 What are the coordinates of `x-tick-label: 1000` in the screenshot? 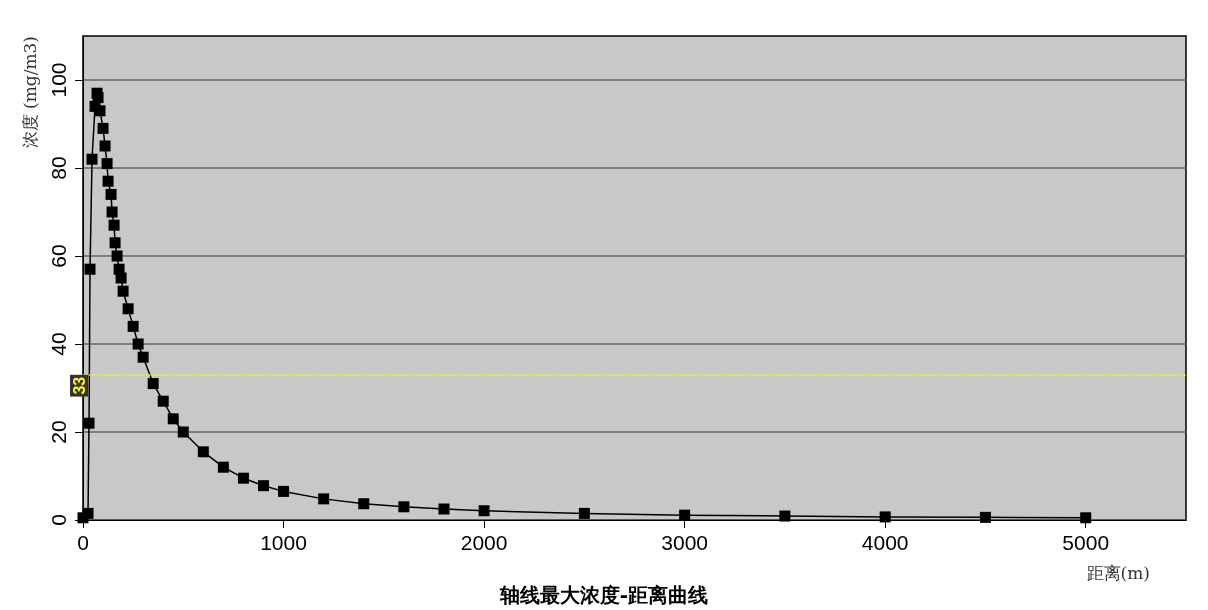 It's located at (283, 542).